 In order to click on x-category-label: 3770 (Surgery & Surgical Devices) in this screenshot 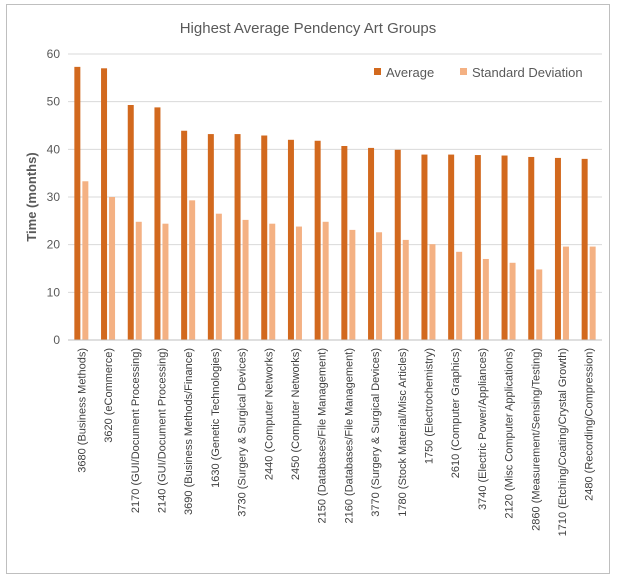, I will do `click(376, 432)`.